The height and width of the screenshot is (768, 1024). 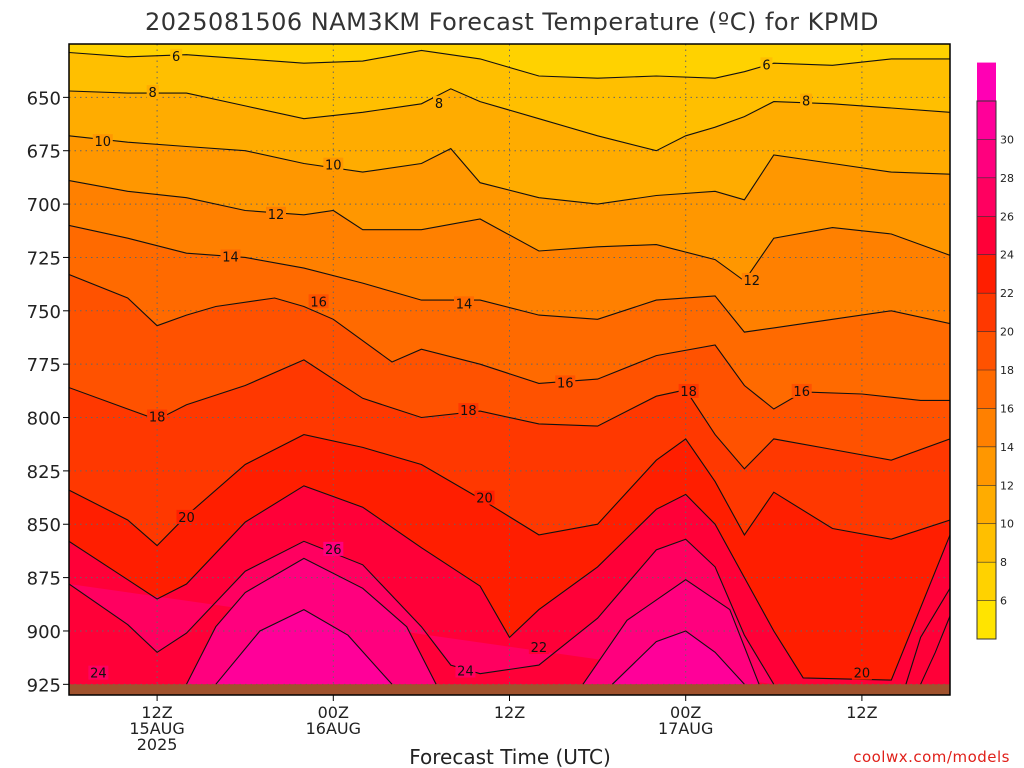 I want to click on colorbar: 6 8 10 12 14 16 18 20 22 24 26 28 30, so click(x=995, y=351).